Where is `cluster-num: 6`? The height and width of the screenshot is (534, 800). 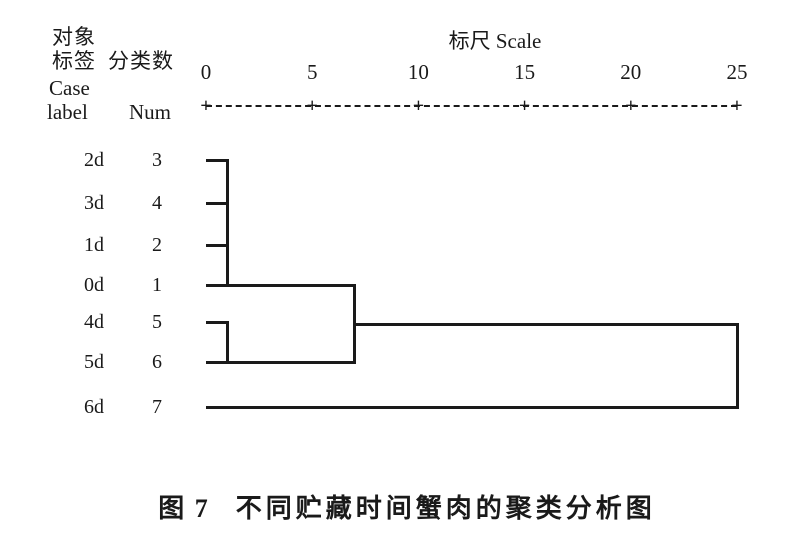 cluster-num: 6 is located at coordinates (157, 362).